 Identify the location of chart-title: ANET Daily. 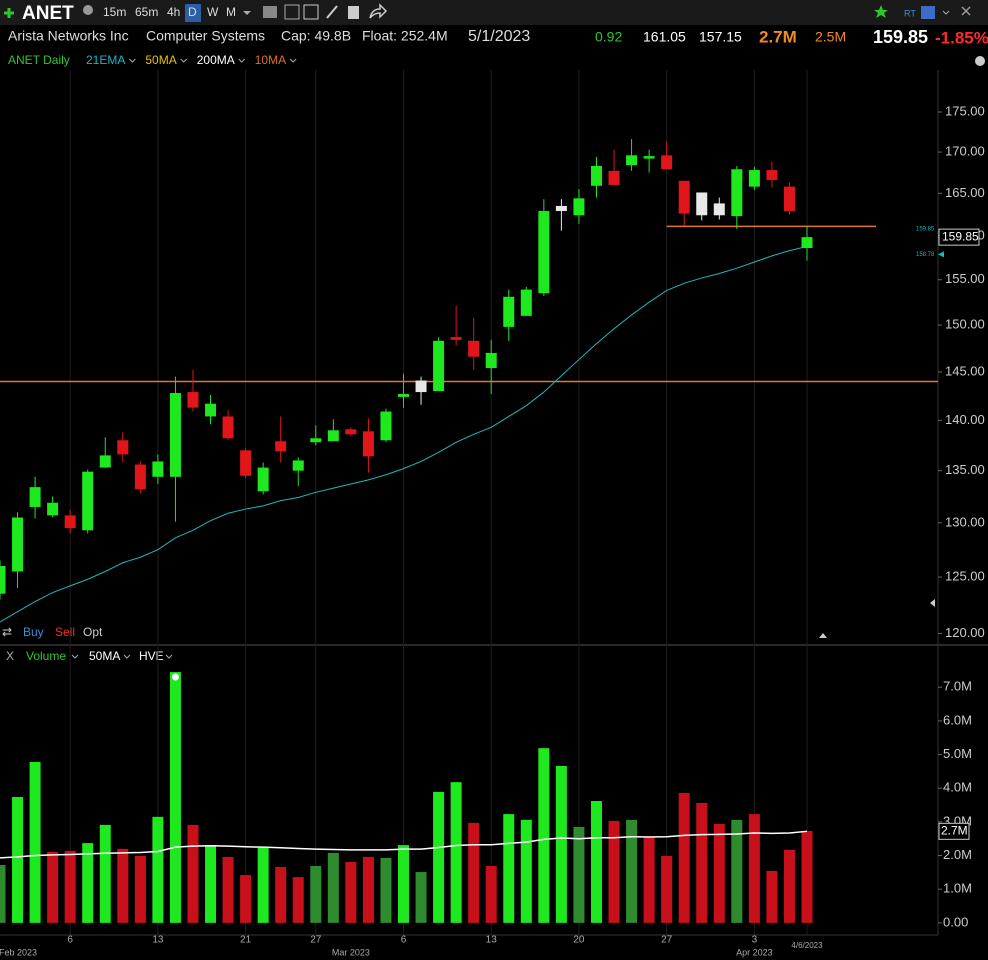
(39, 60).